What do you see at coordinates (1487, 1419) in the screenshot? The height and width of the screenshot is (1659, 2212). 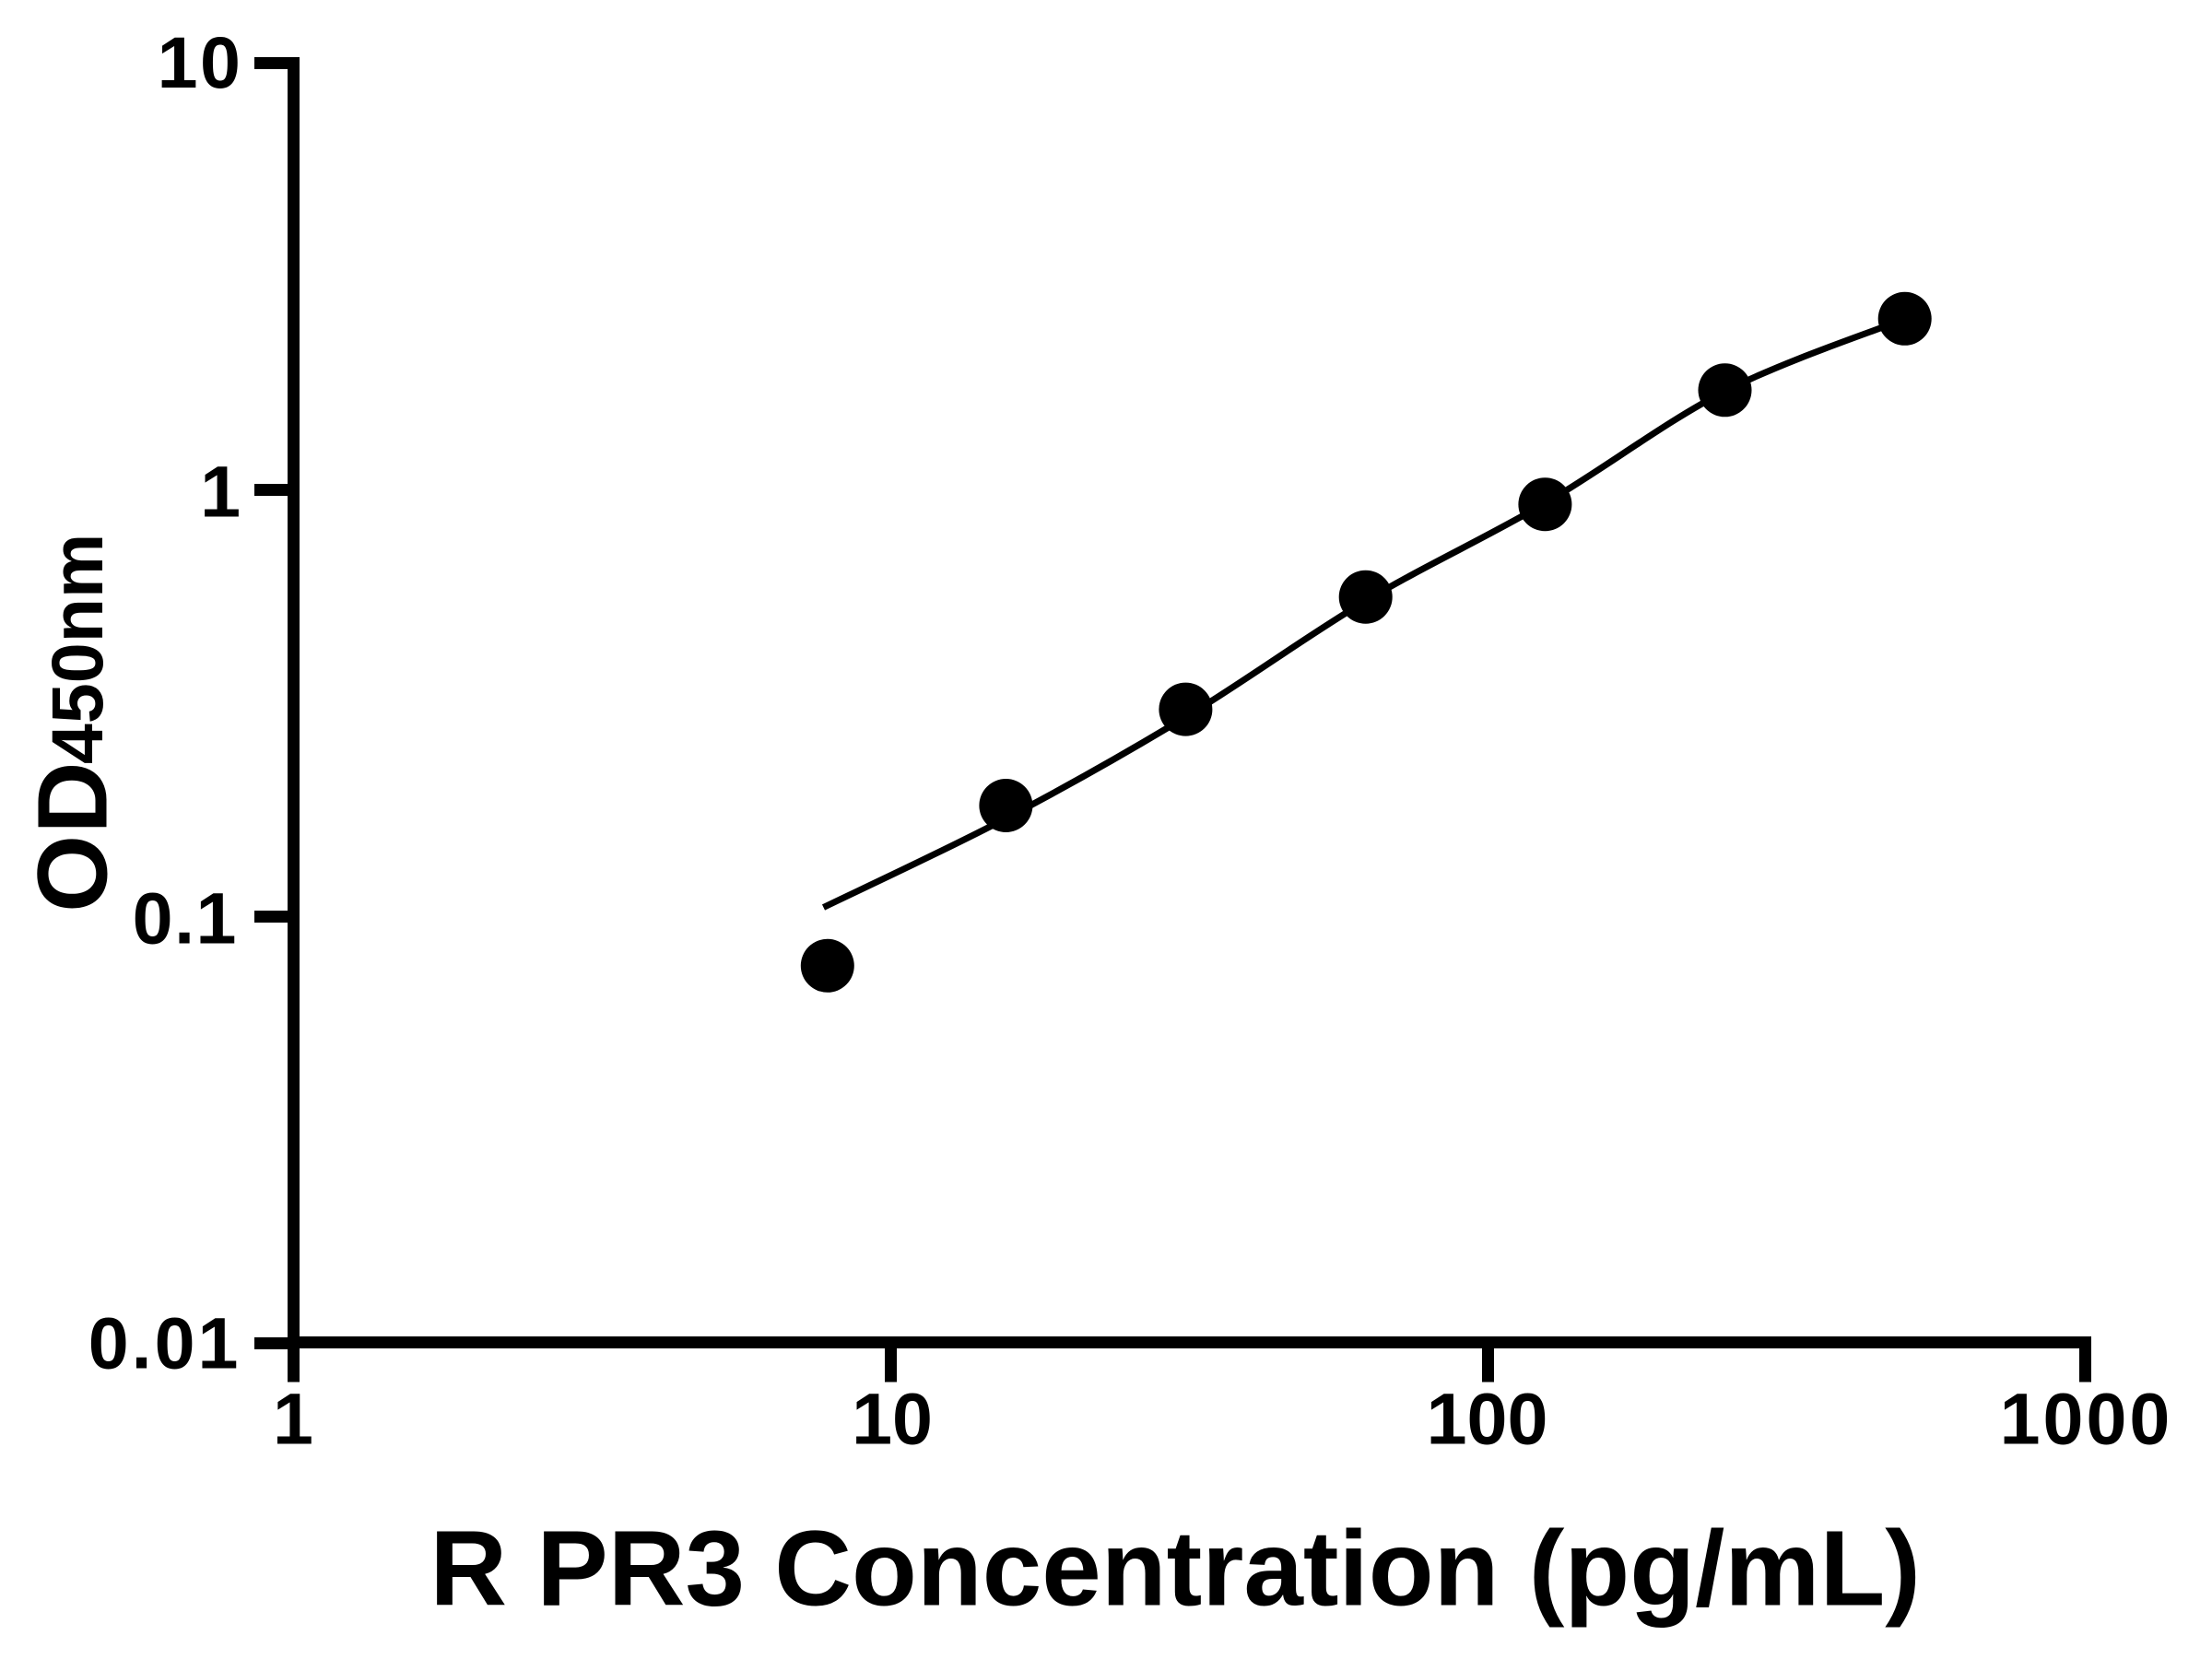 I see `svg-text: 100` at bounding box center [1487, 1419].